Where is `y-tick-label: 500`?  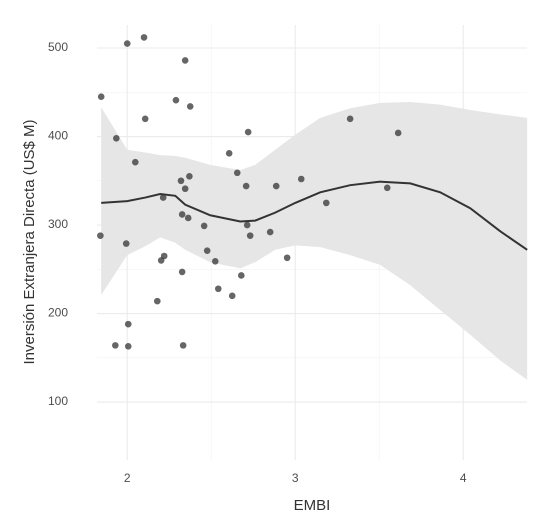 y-tick-label: 500 is located at coordinates (58, 47).